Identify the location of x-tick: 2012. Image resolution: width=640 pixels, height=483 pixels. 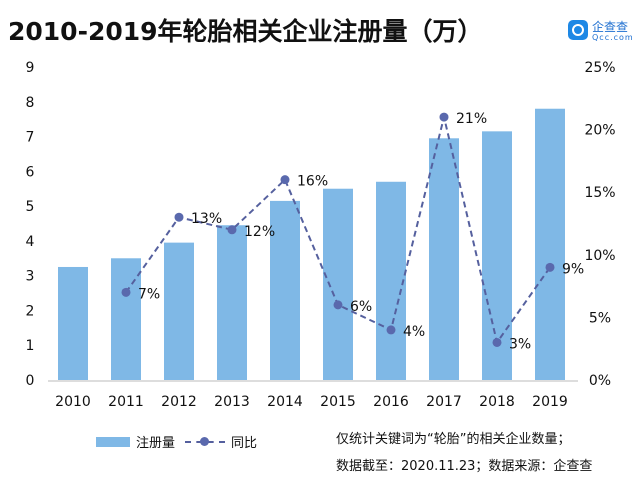
(179, 402).